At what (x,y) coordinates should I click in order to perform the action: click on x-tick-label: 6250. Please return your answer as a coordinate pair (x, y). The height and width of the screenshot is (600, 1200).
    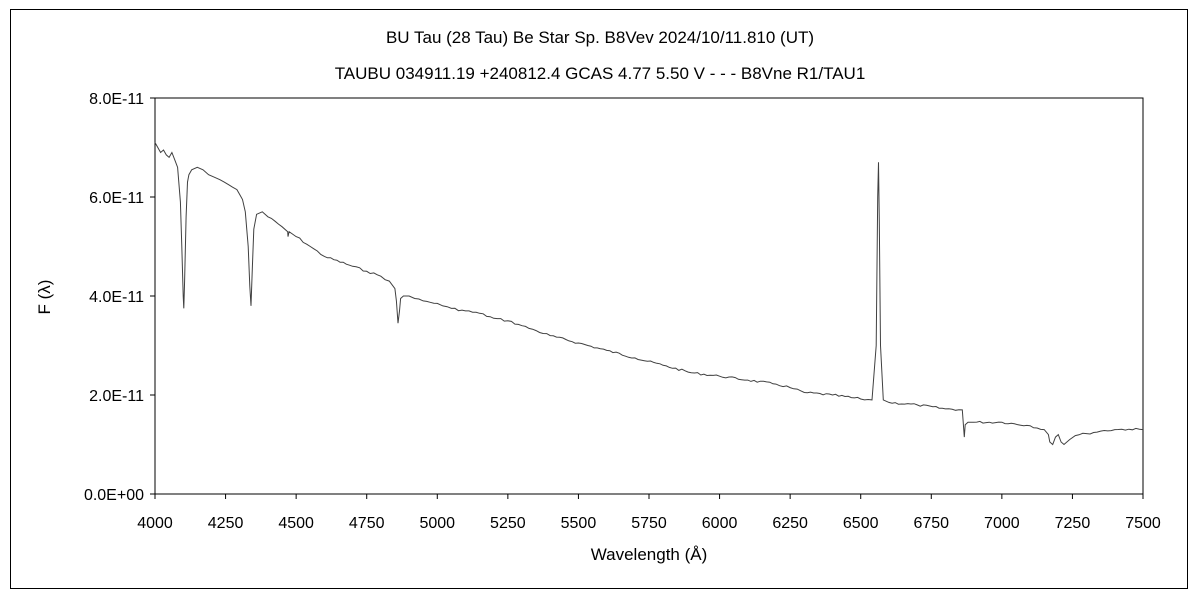
    Looking at the image, I should click on (790, 523).